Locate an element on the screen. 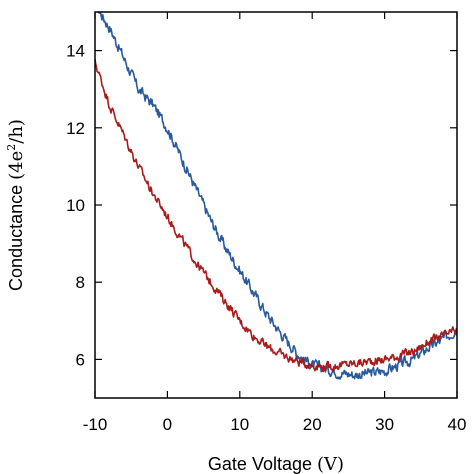 This screenshot has height=474, width=474. y-axis-label: Conductance (4e2/h) is located at coordinates (16, 205).